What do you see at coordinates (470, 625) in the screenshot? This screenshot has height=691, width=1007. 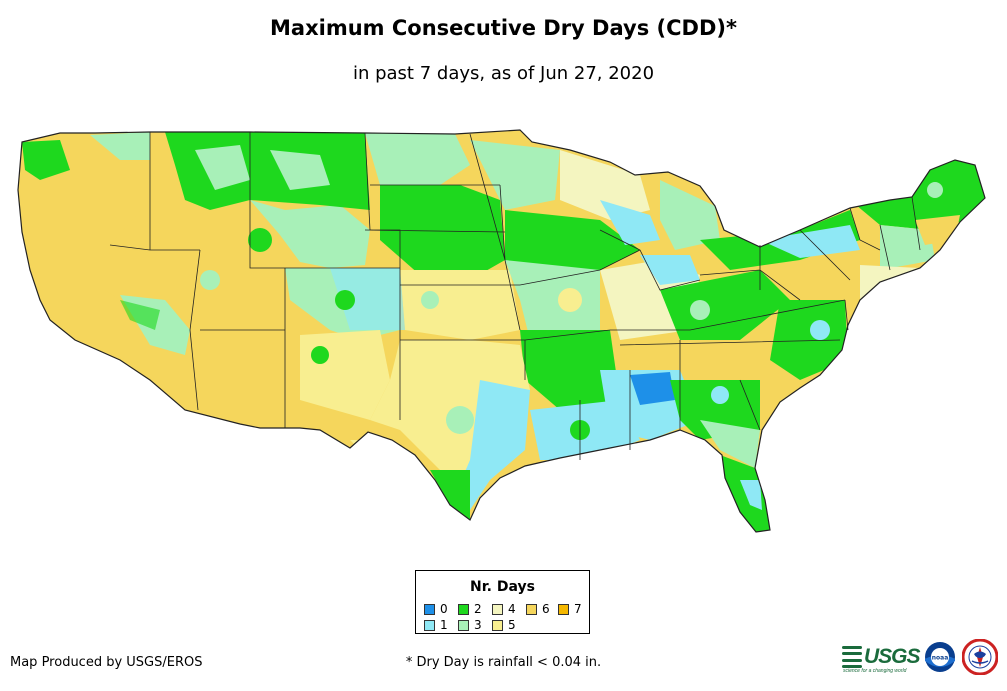 I see `legend-item-3: 3` at bounding box center [470, 625].